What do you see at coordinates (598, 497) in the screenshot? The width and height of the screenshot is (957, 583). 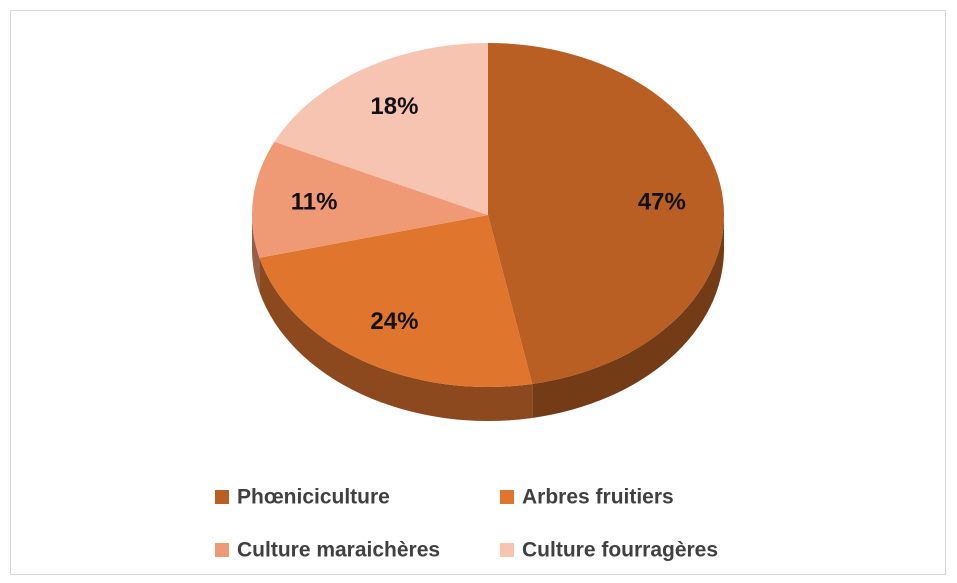 I see `legend-label: Arbres fruitiers` at bounding box center [598, 497].